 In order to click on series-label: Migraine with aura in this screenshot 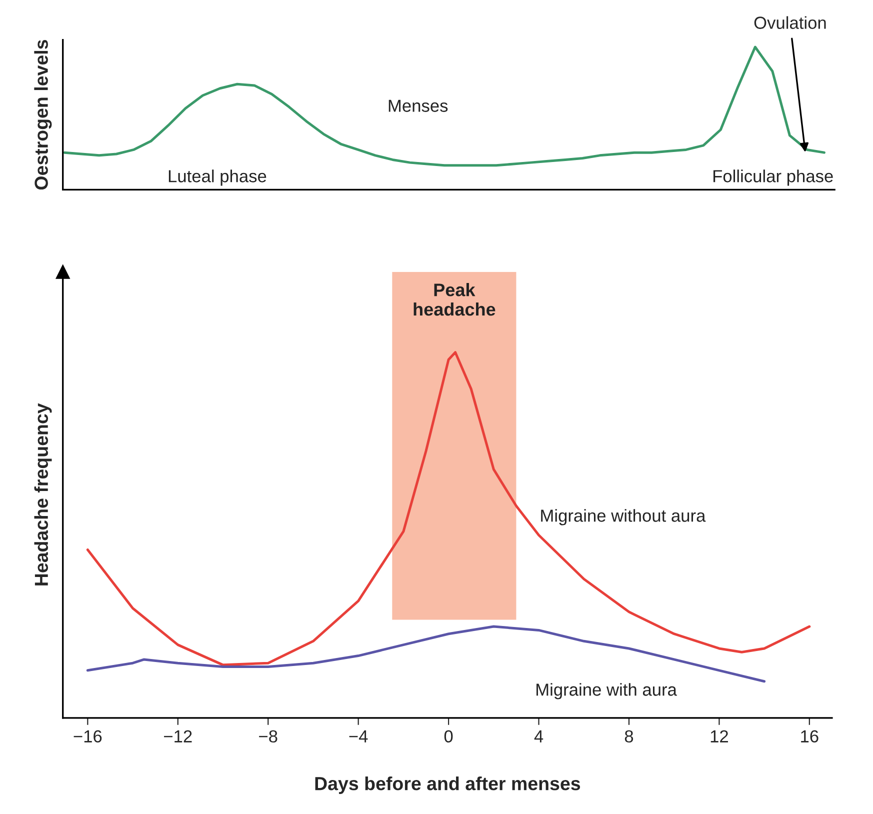, I will do `click(606, 691)`.